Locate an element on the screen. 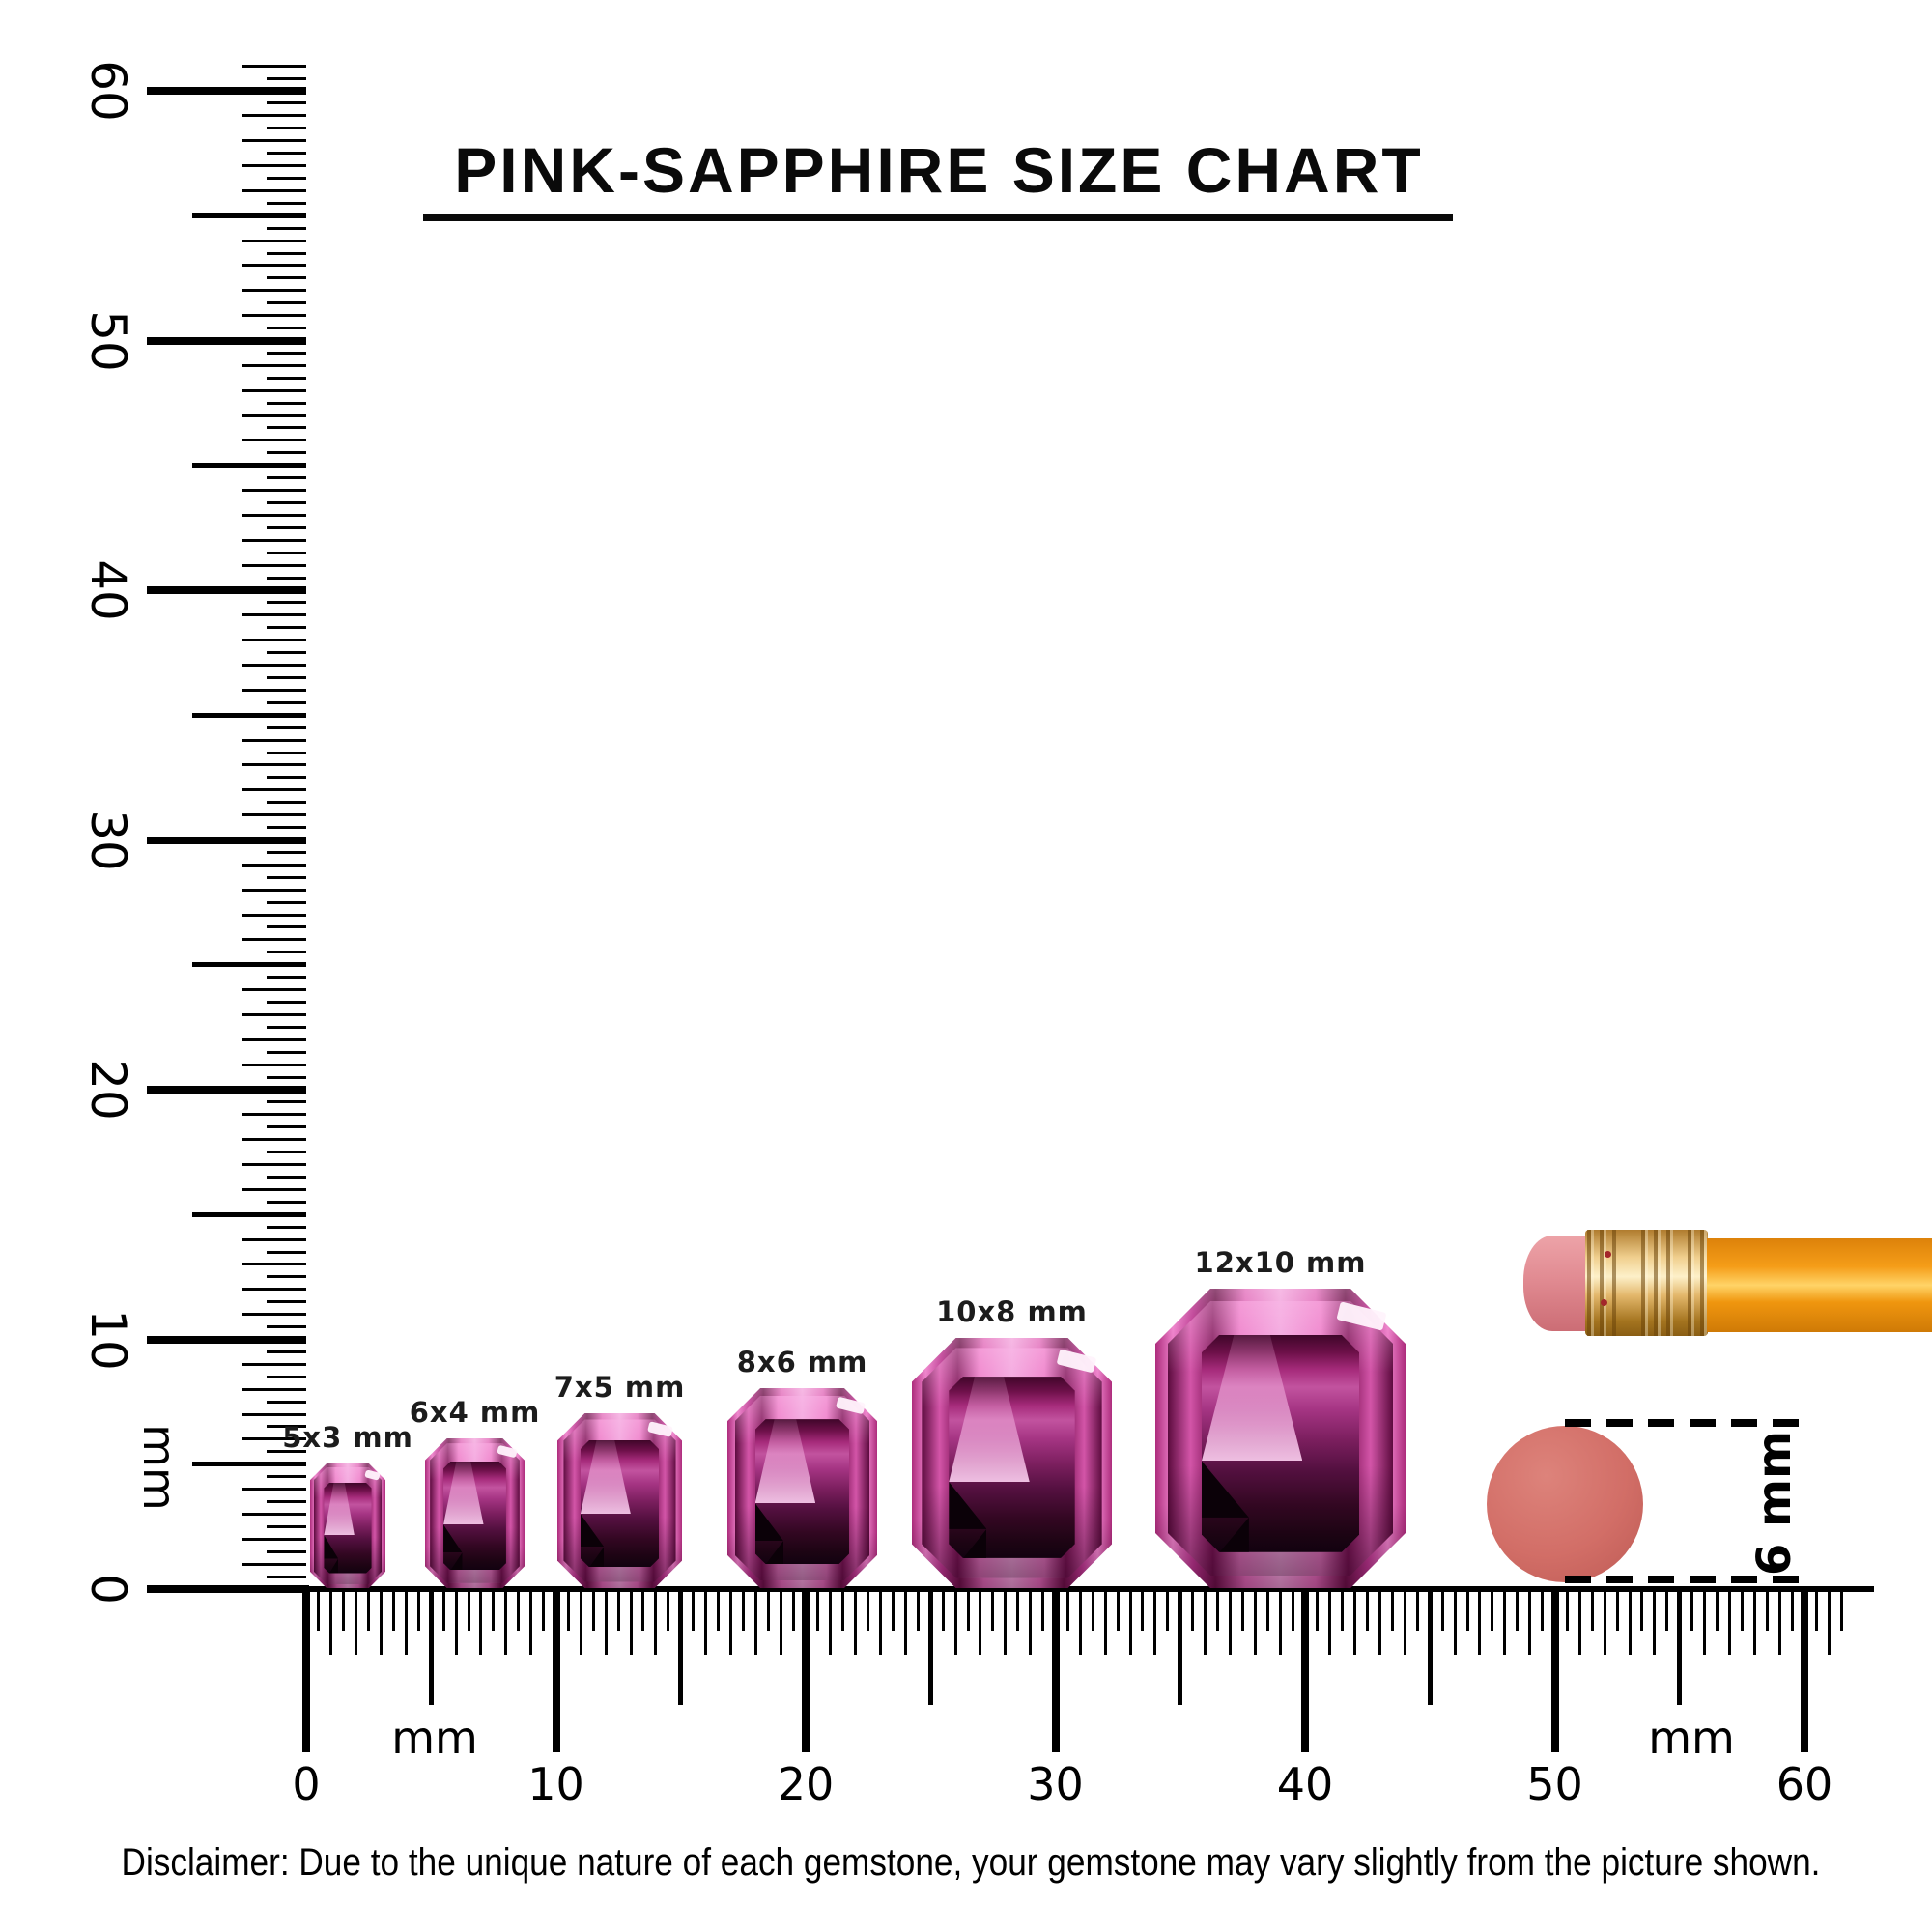 Image resolution: width=1932 pixels, height=1932 pixels. gem-size-label: 10x8 mm is located at coordinates (1012, 1311).